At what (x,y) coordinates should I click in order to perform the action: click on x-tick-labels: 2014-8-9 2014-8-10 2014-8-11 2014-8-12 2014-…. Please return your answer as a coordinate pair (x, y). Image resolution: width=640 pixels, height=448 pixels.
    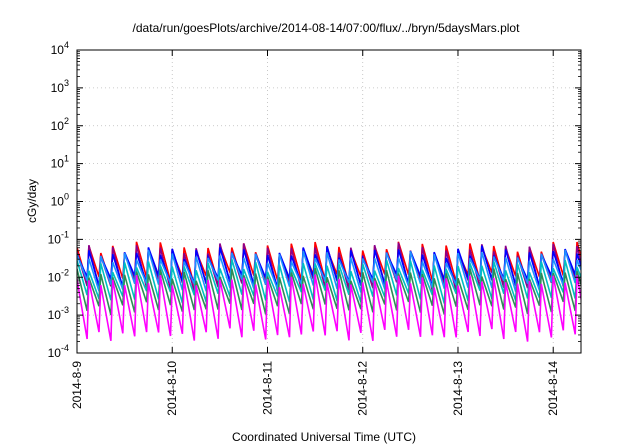
    Looking at the image, I should click on (315, 388).